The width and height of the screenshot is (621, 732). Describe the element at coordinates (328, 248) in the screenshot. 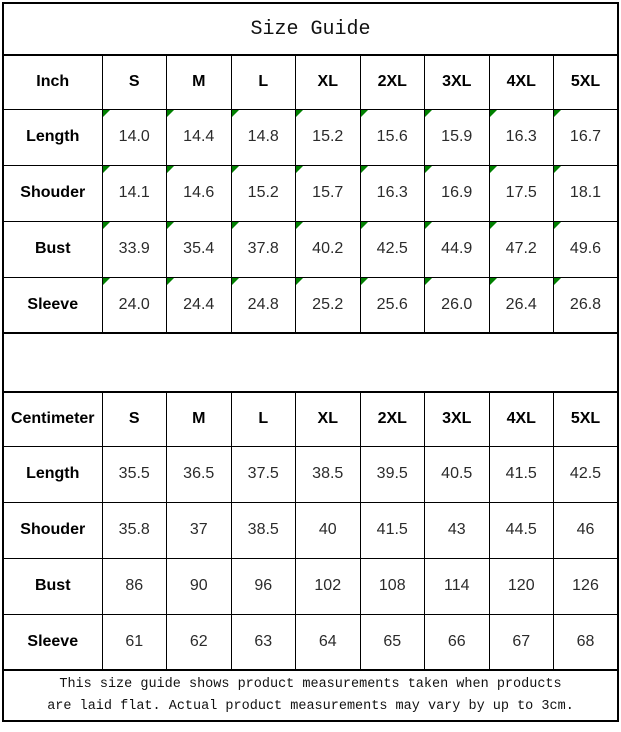

I see `value-text: 40.2` at that location.